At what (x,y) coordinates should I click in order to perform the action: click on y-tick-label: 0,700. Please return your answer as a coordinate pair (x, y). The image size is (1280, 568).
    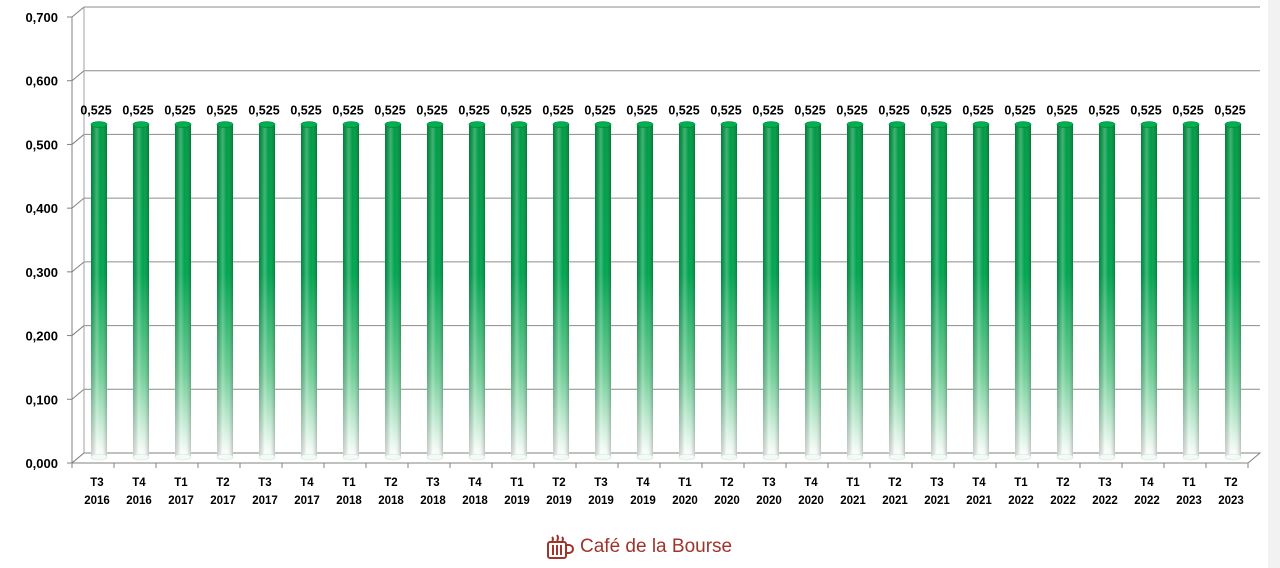
    Looking at the image, I should click on (41, 17).